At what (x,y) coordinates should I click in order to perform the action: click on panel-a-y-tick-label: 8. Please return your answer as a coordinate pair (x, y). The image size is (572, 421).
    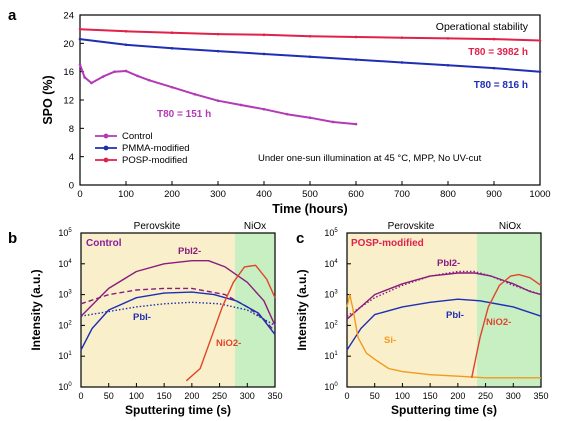
    Looking at the image, I should click on (71, 129).